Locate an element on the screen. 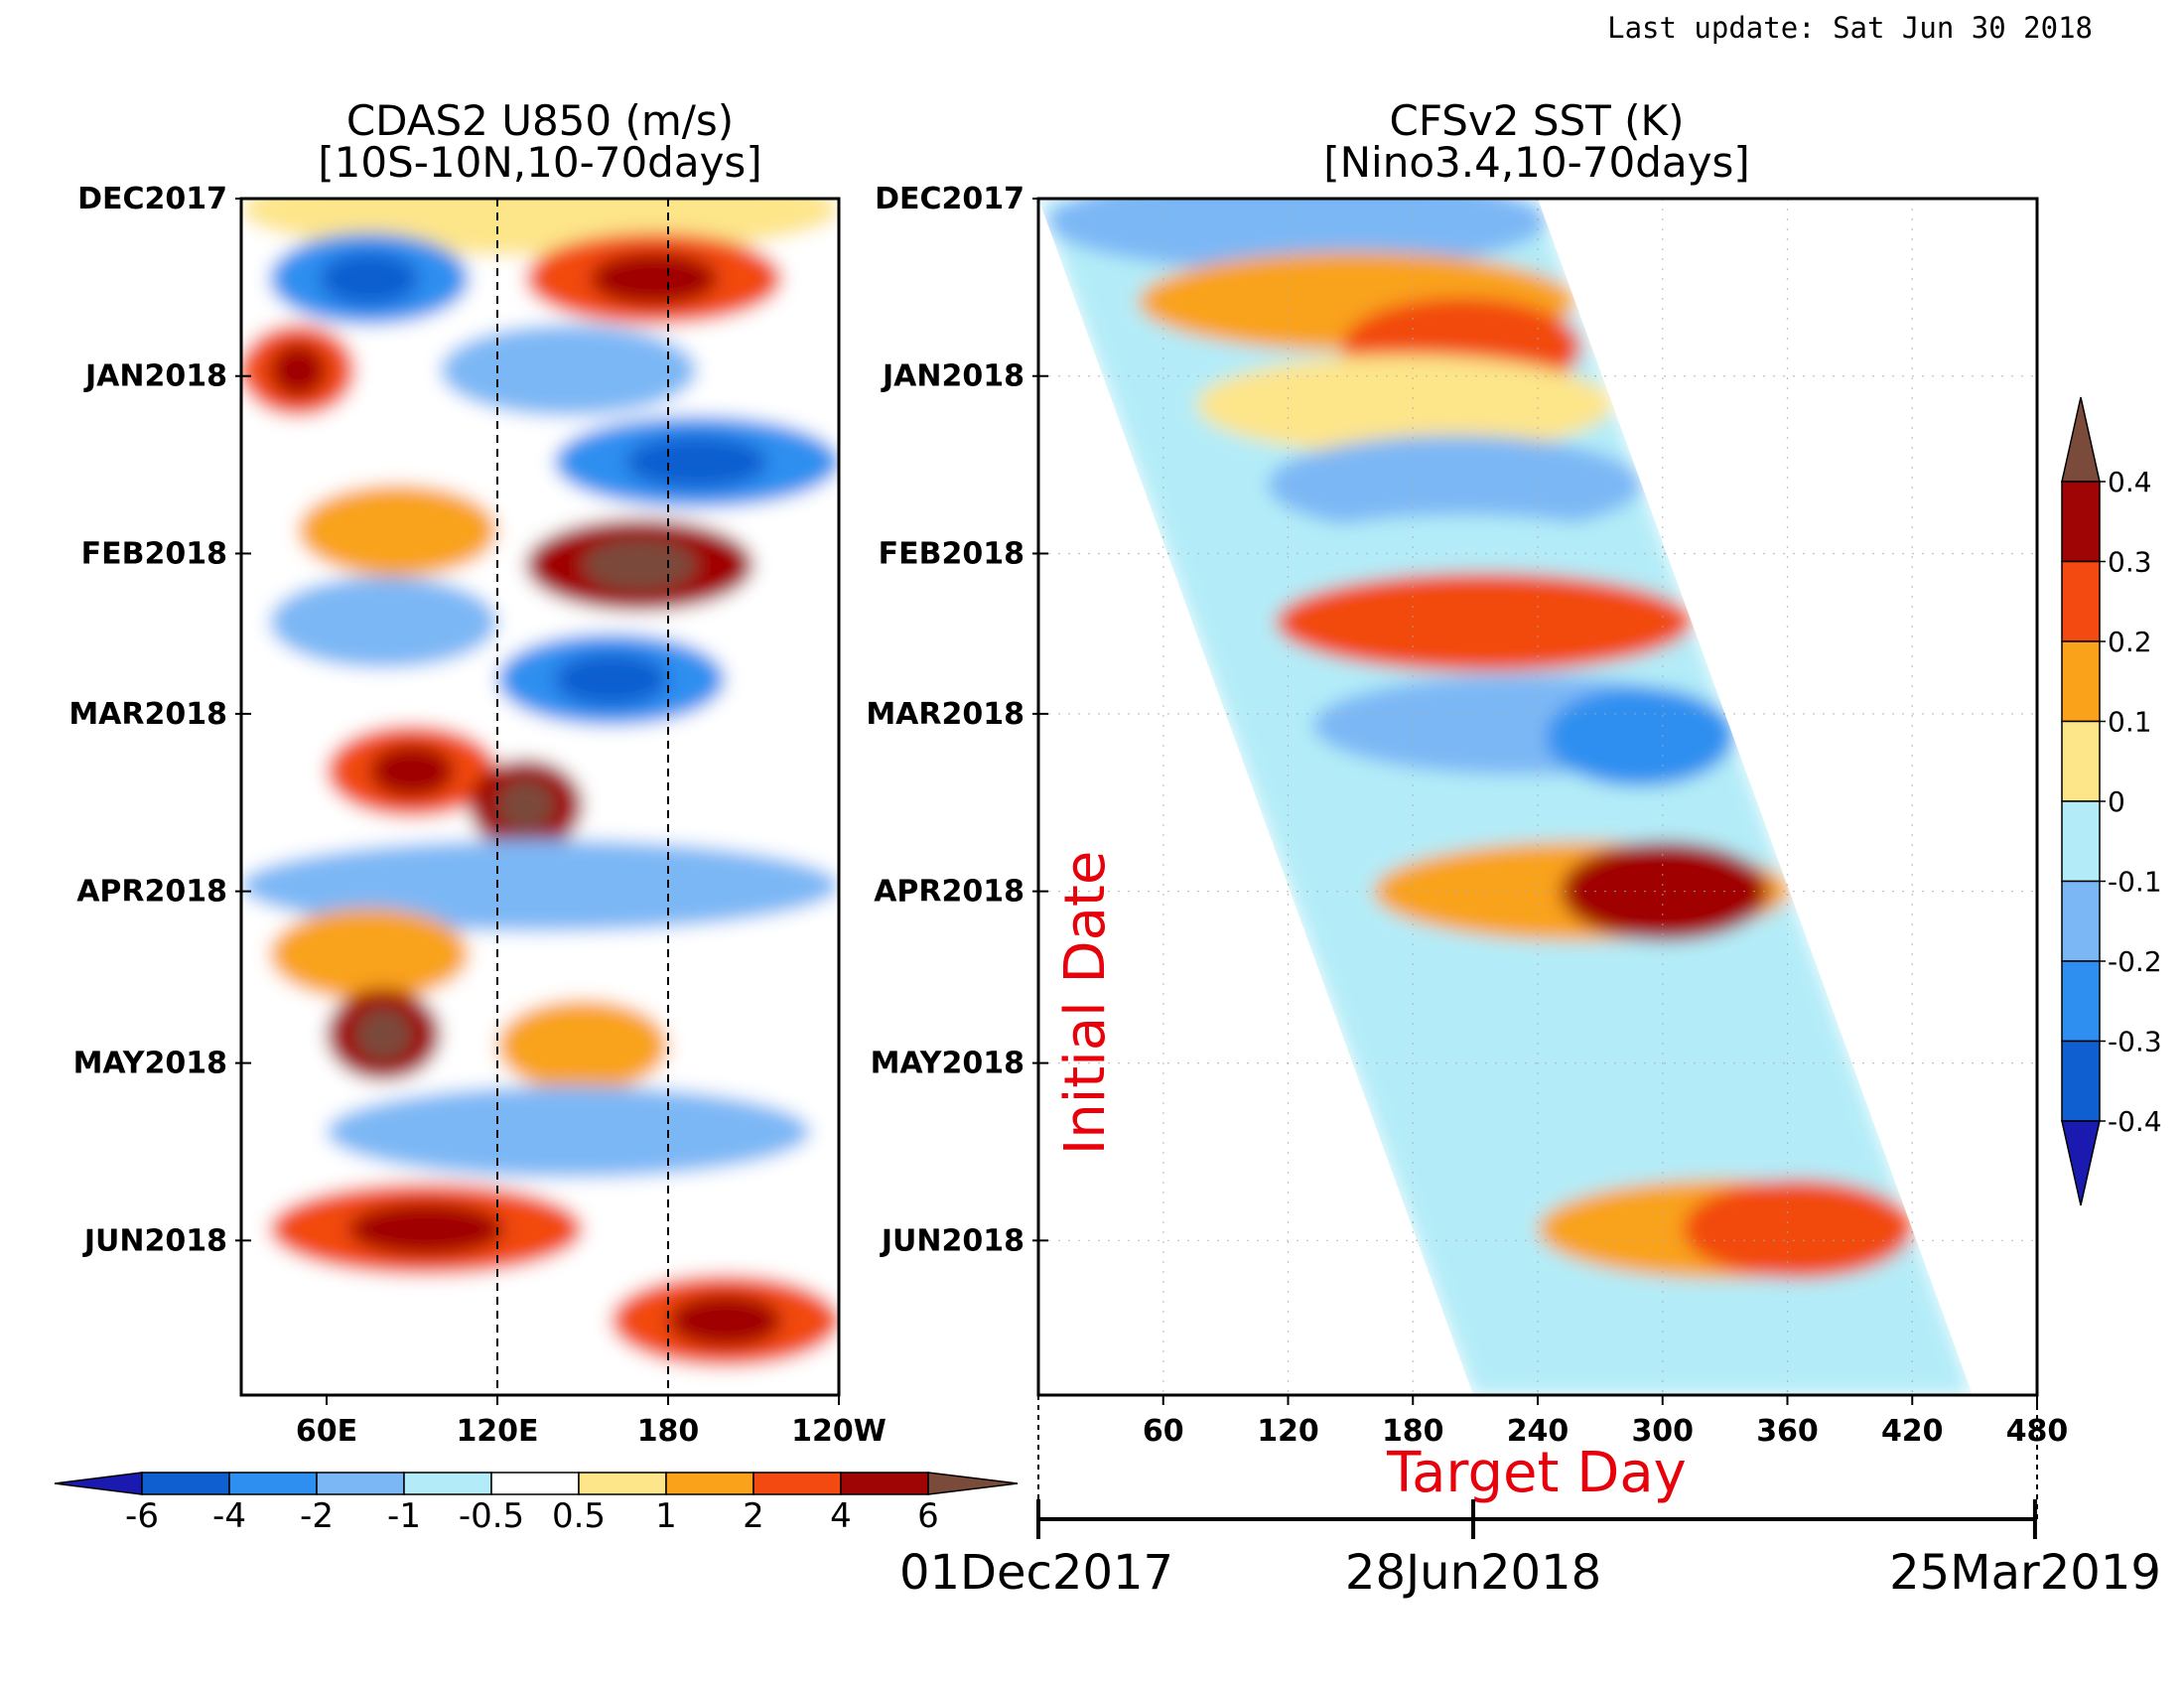 This screenshot has width=2184, height=1688. left-y-tick-label-4: APR2018 is located at coordinates (151, 892).